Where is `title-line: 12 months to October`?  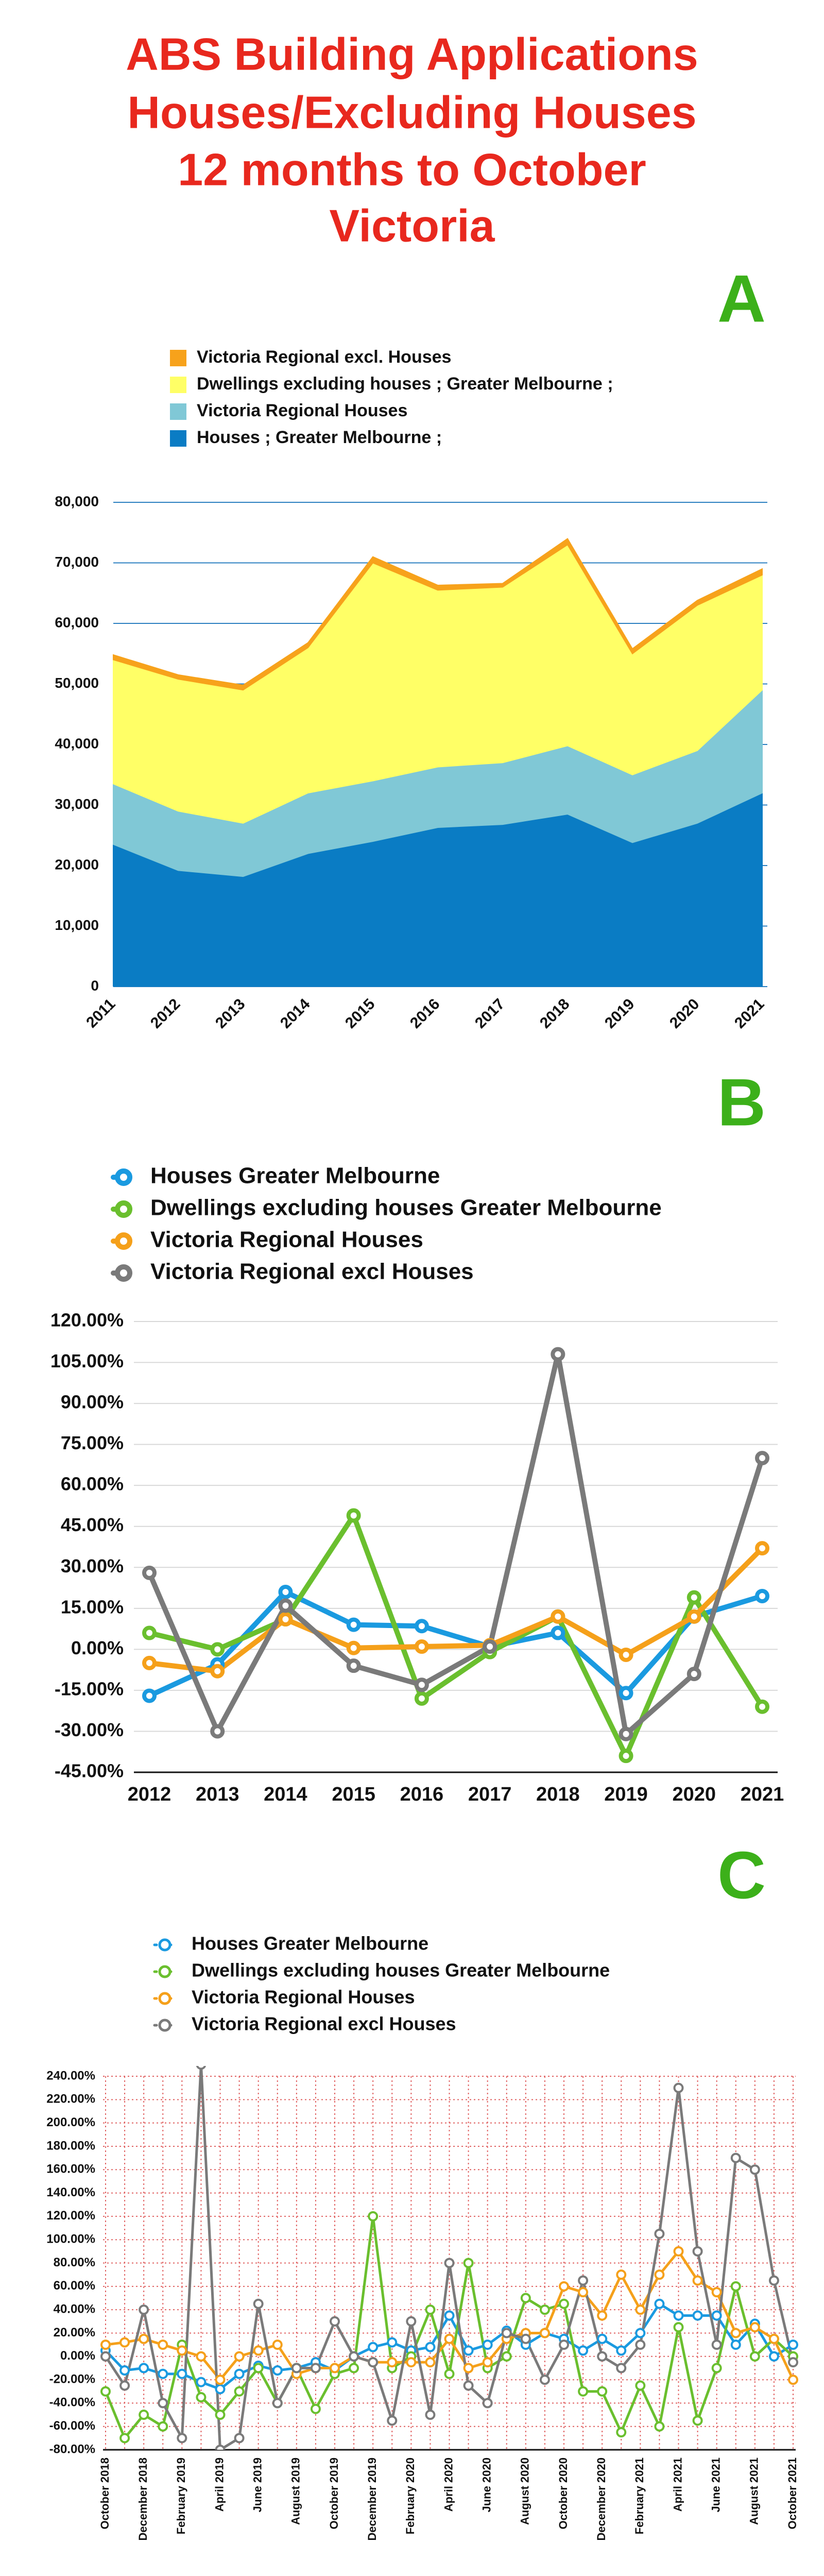 title-line: 12 months to October is located at coordinates (412, 169).